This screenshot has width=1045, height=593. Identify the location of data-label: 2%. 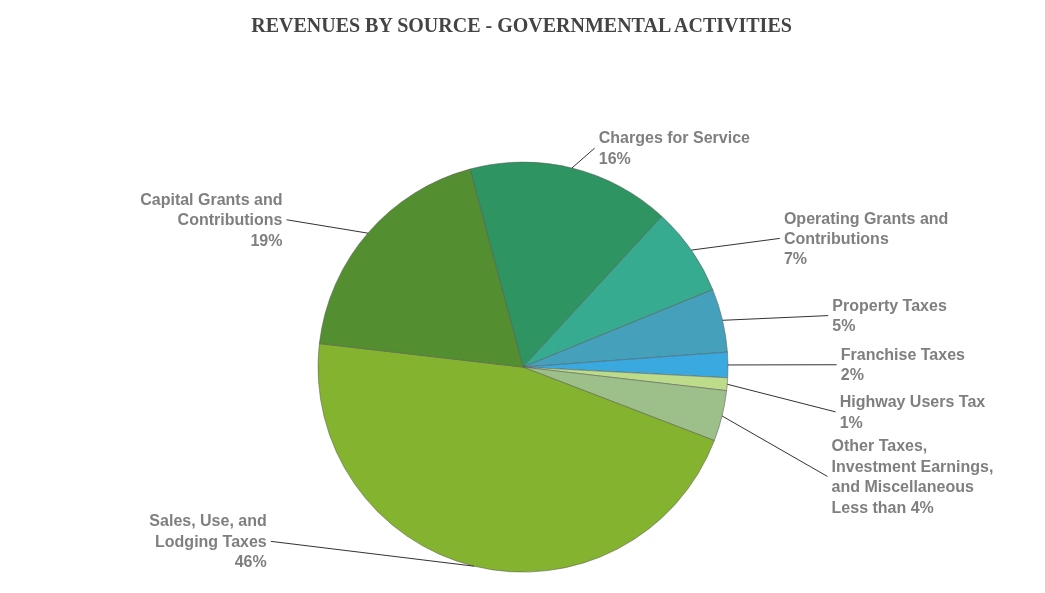
(852, 375).